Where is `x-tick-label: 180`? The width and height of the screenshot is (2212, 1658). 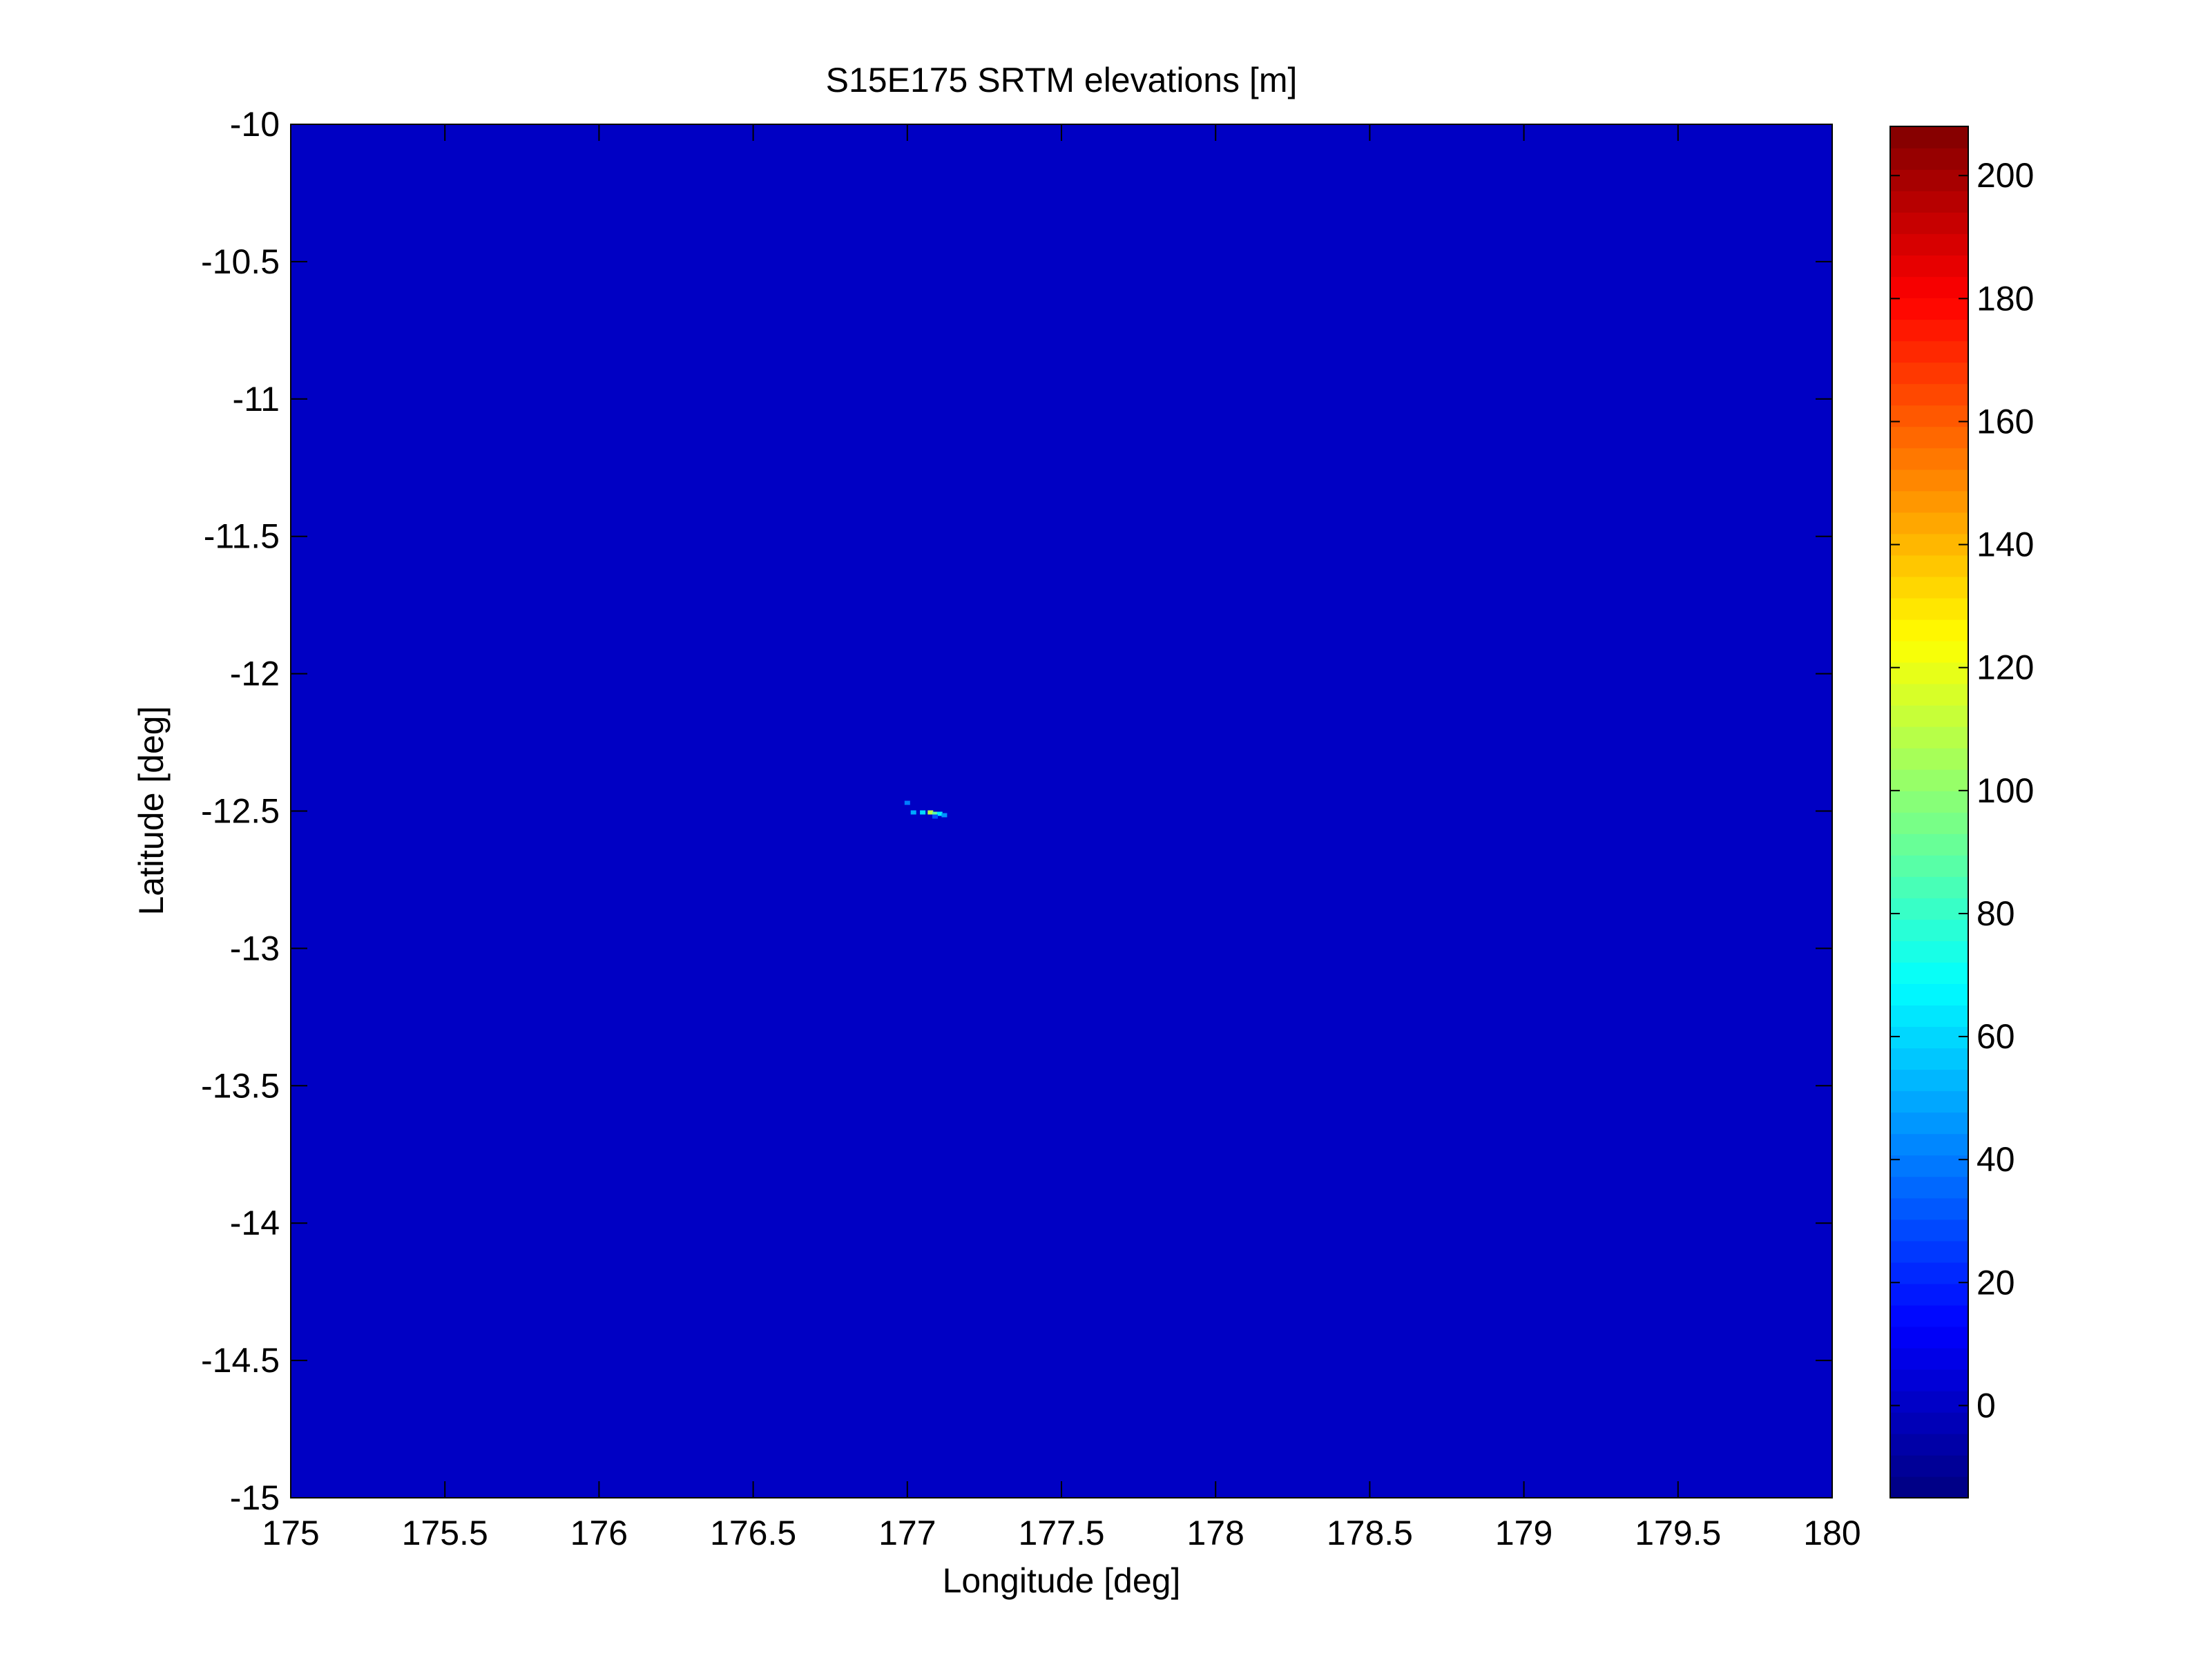
x-tick-label: 180 is located at coordinates (1832, 1533).